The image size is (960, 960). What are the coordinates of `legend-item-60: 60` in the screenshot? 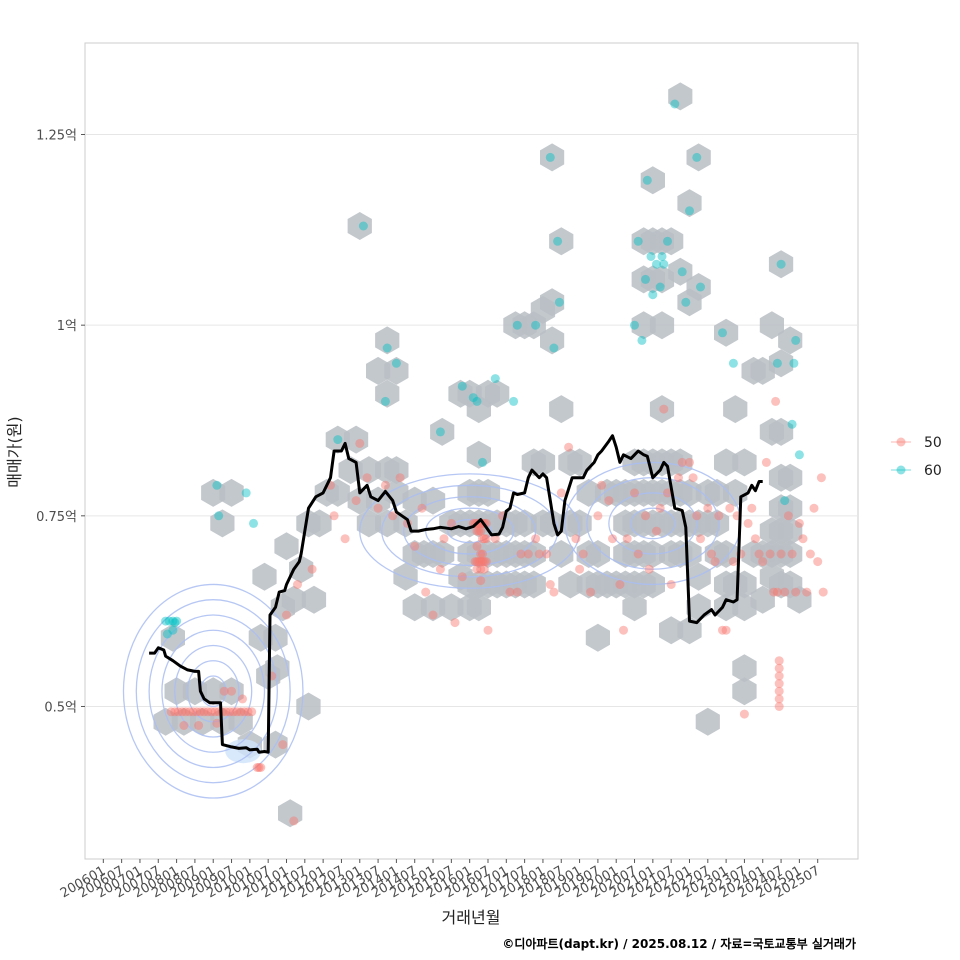 It's located at (916, 471).